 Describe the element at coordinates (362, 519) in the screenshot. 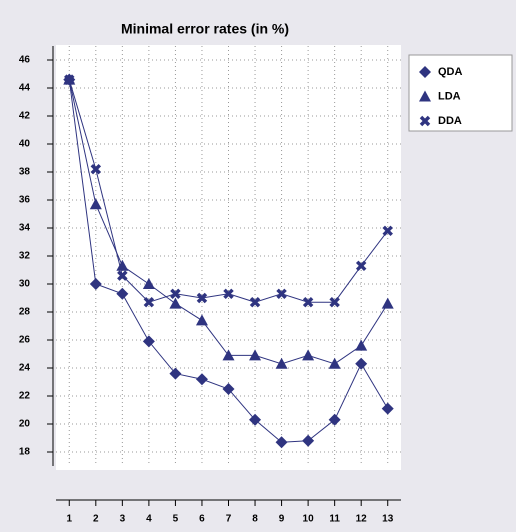

I see `x-tick-label: 12` at that location.